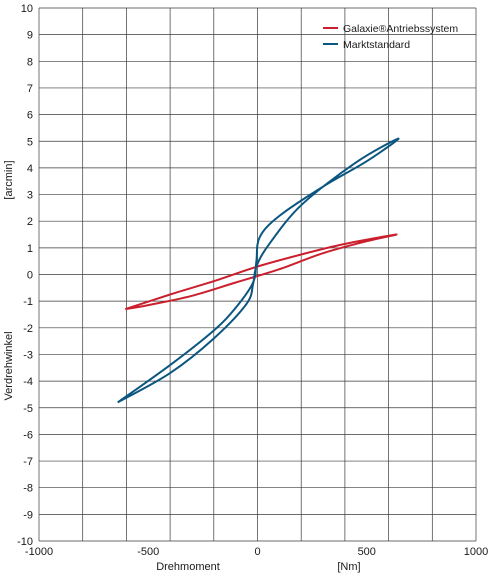 Image resolution: width=493 pixels, height=575 pixels. I want to click on y-tick-label: 2, so click(30, 222).